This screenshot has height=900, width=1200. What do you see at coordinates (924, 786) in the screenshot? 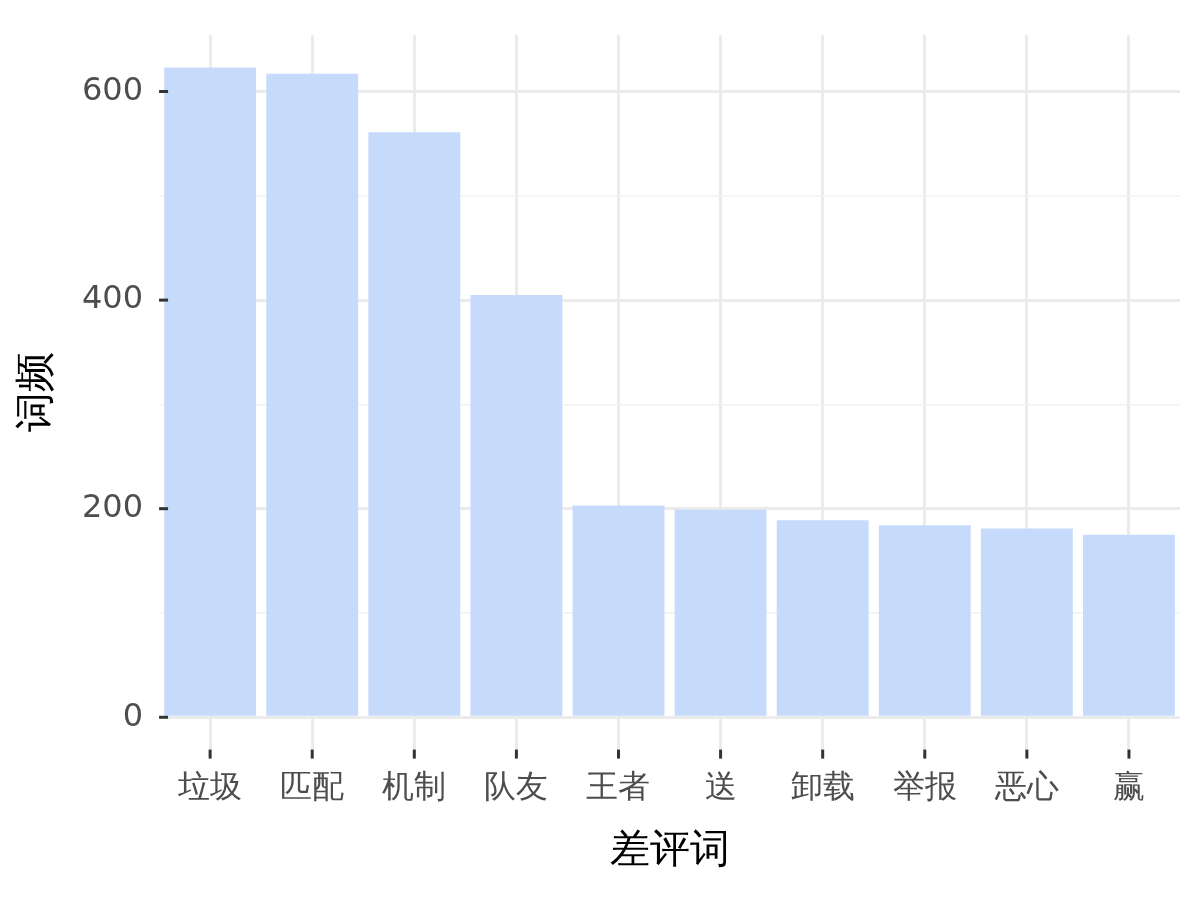
I see `x-tick-label: 举报` at bounding box center [924, 786].